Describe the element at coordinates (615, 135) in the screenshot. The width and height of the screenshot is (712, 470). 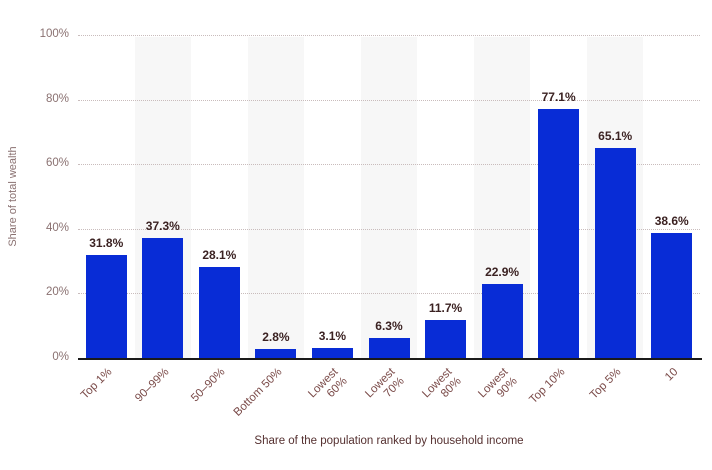
I see `bar-value-label: 65.1%` at that location.